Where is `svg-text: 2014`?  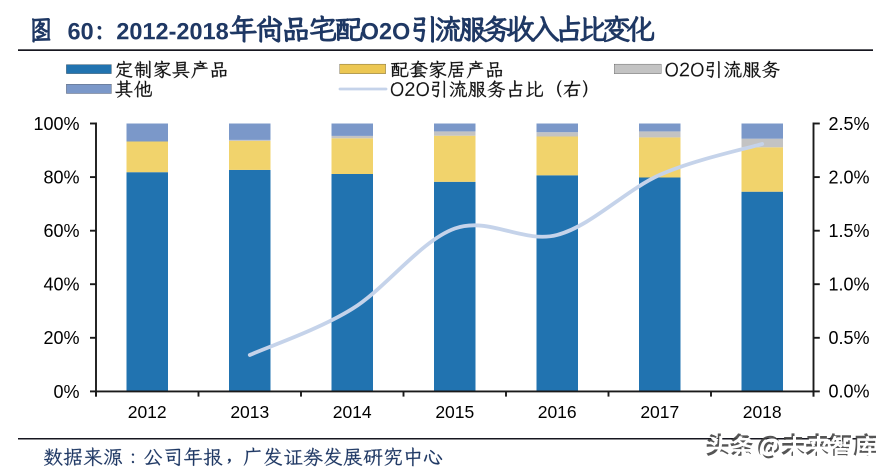 svg-text: 2014 is located at coordinates (352, 412).